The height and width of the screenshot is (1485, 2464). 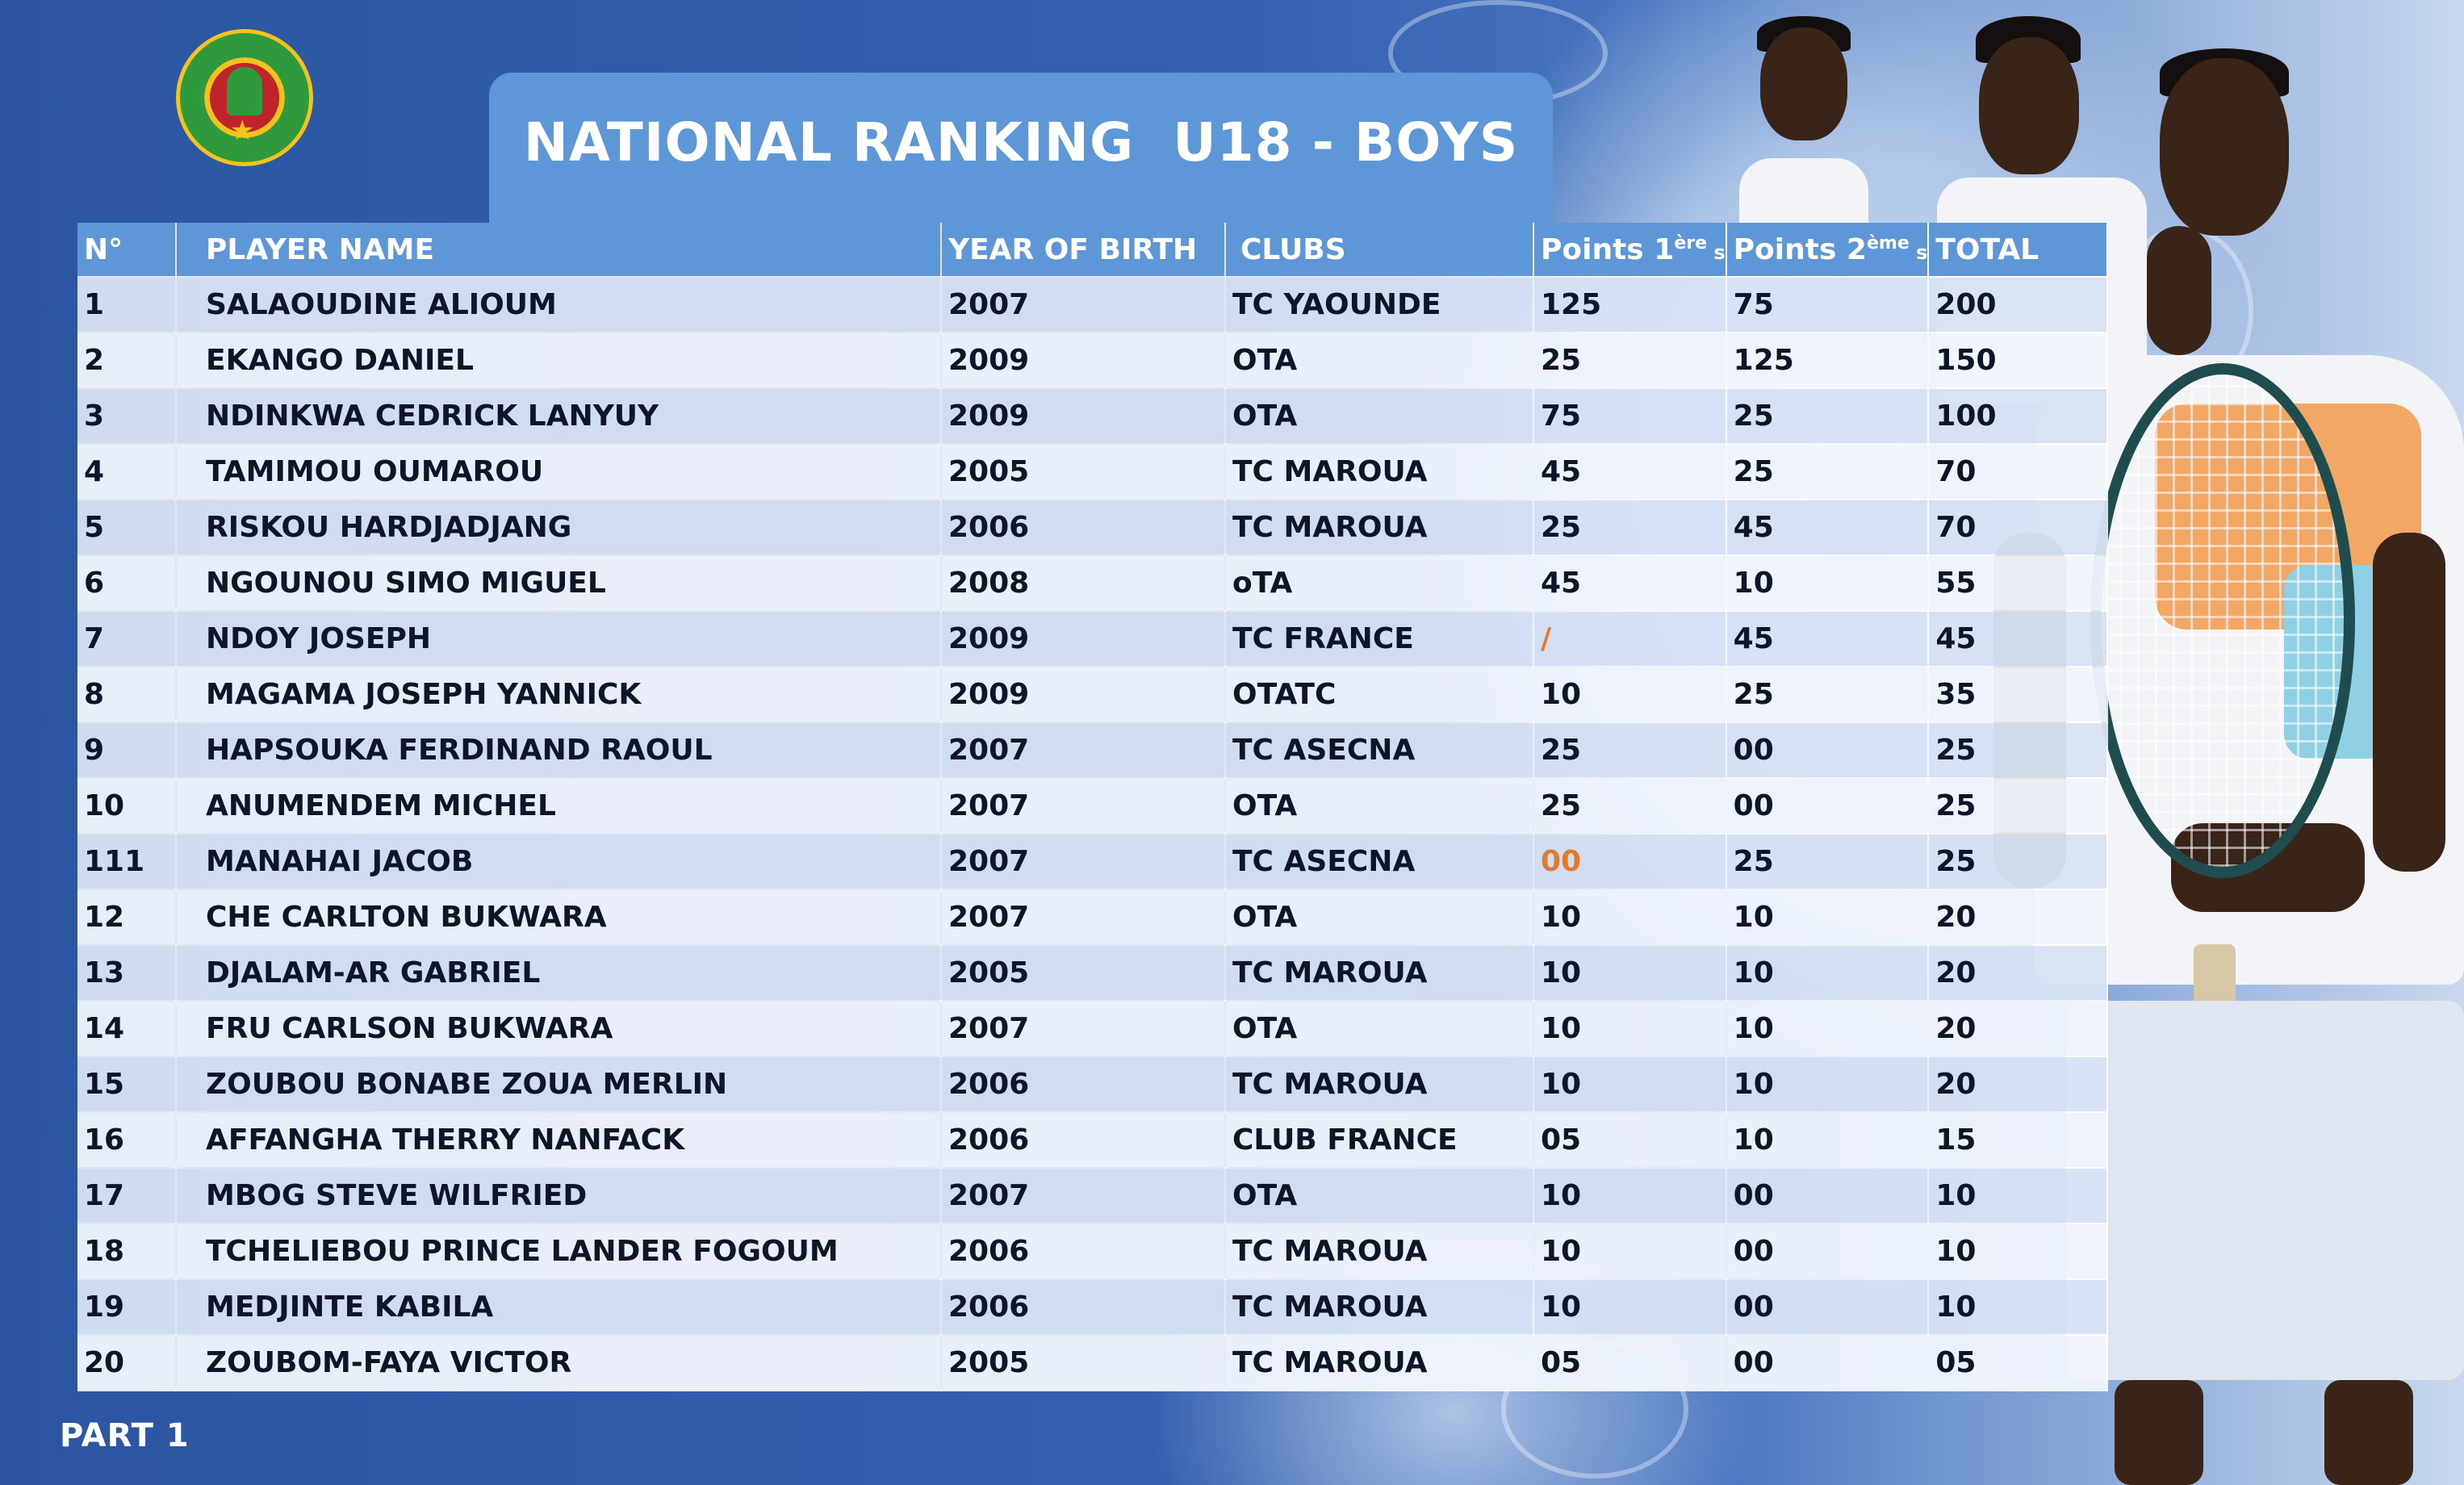 I want to click on cell-rank: 12, so click(x=127, y=917).